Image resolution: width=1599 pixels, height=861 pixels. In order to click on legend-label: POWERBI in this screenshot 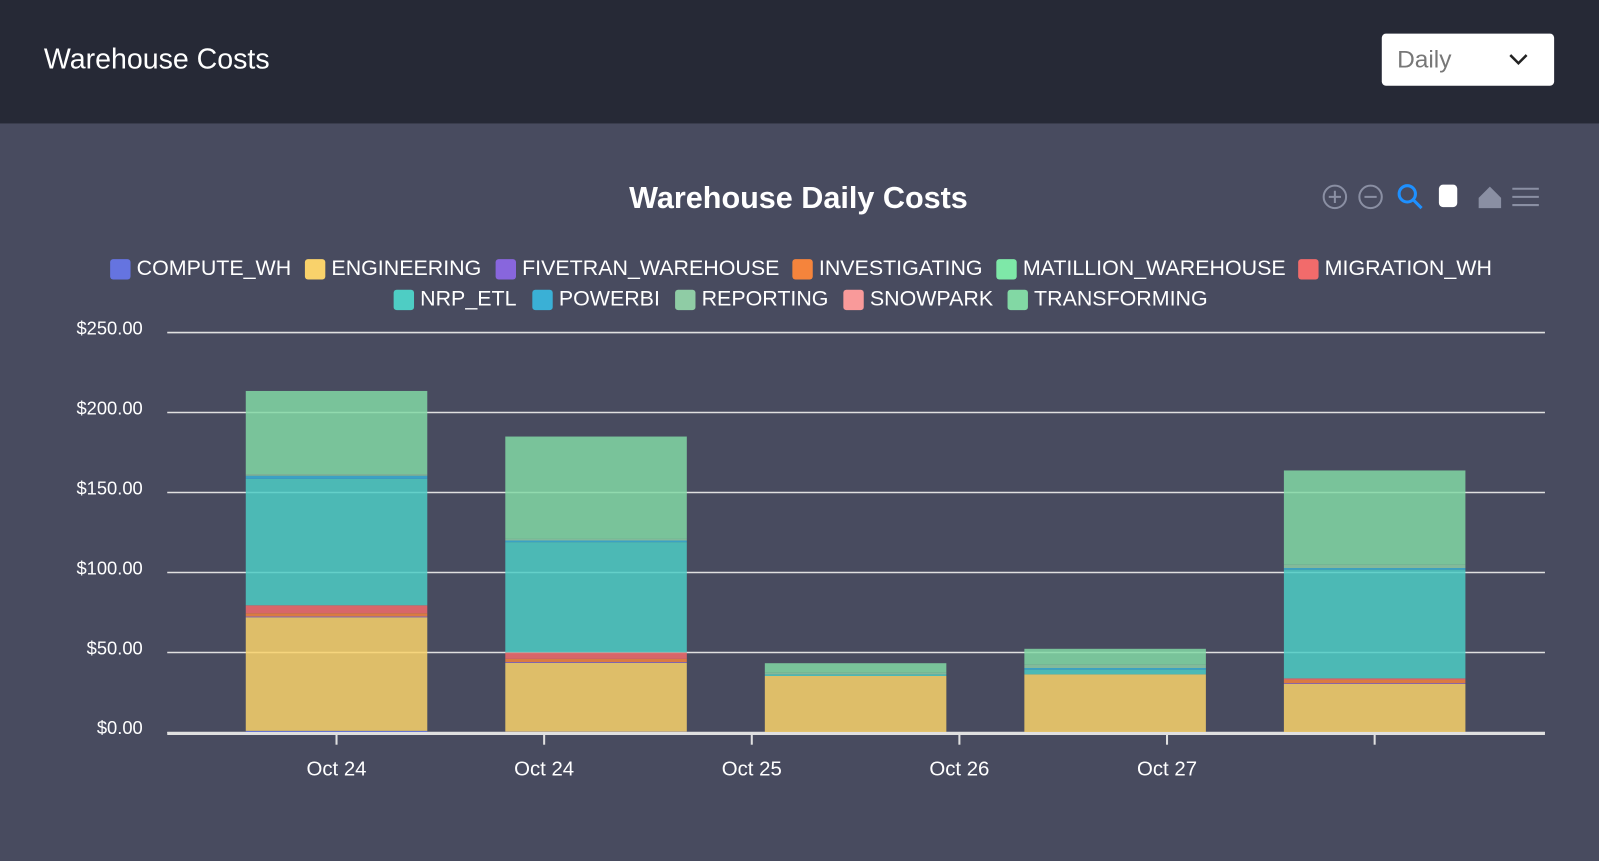, I will do `click(609, 299)`.